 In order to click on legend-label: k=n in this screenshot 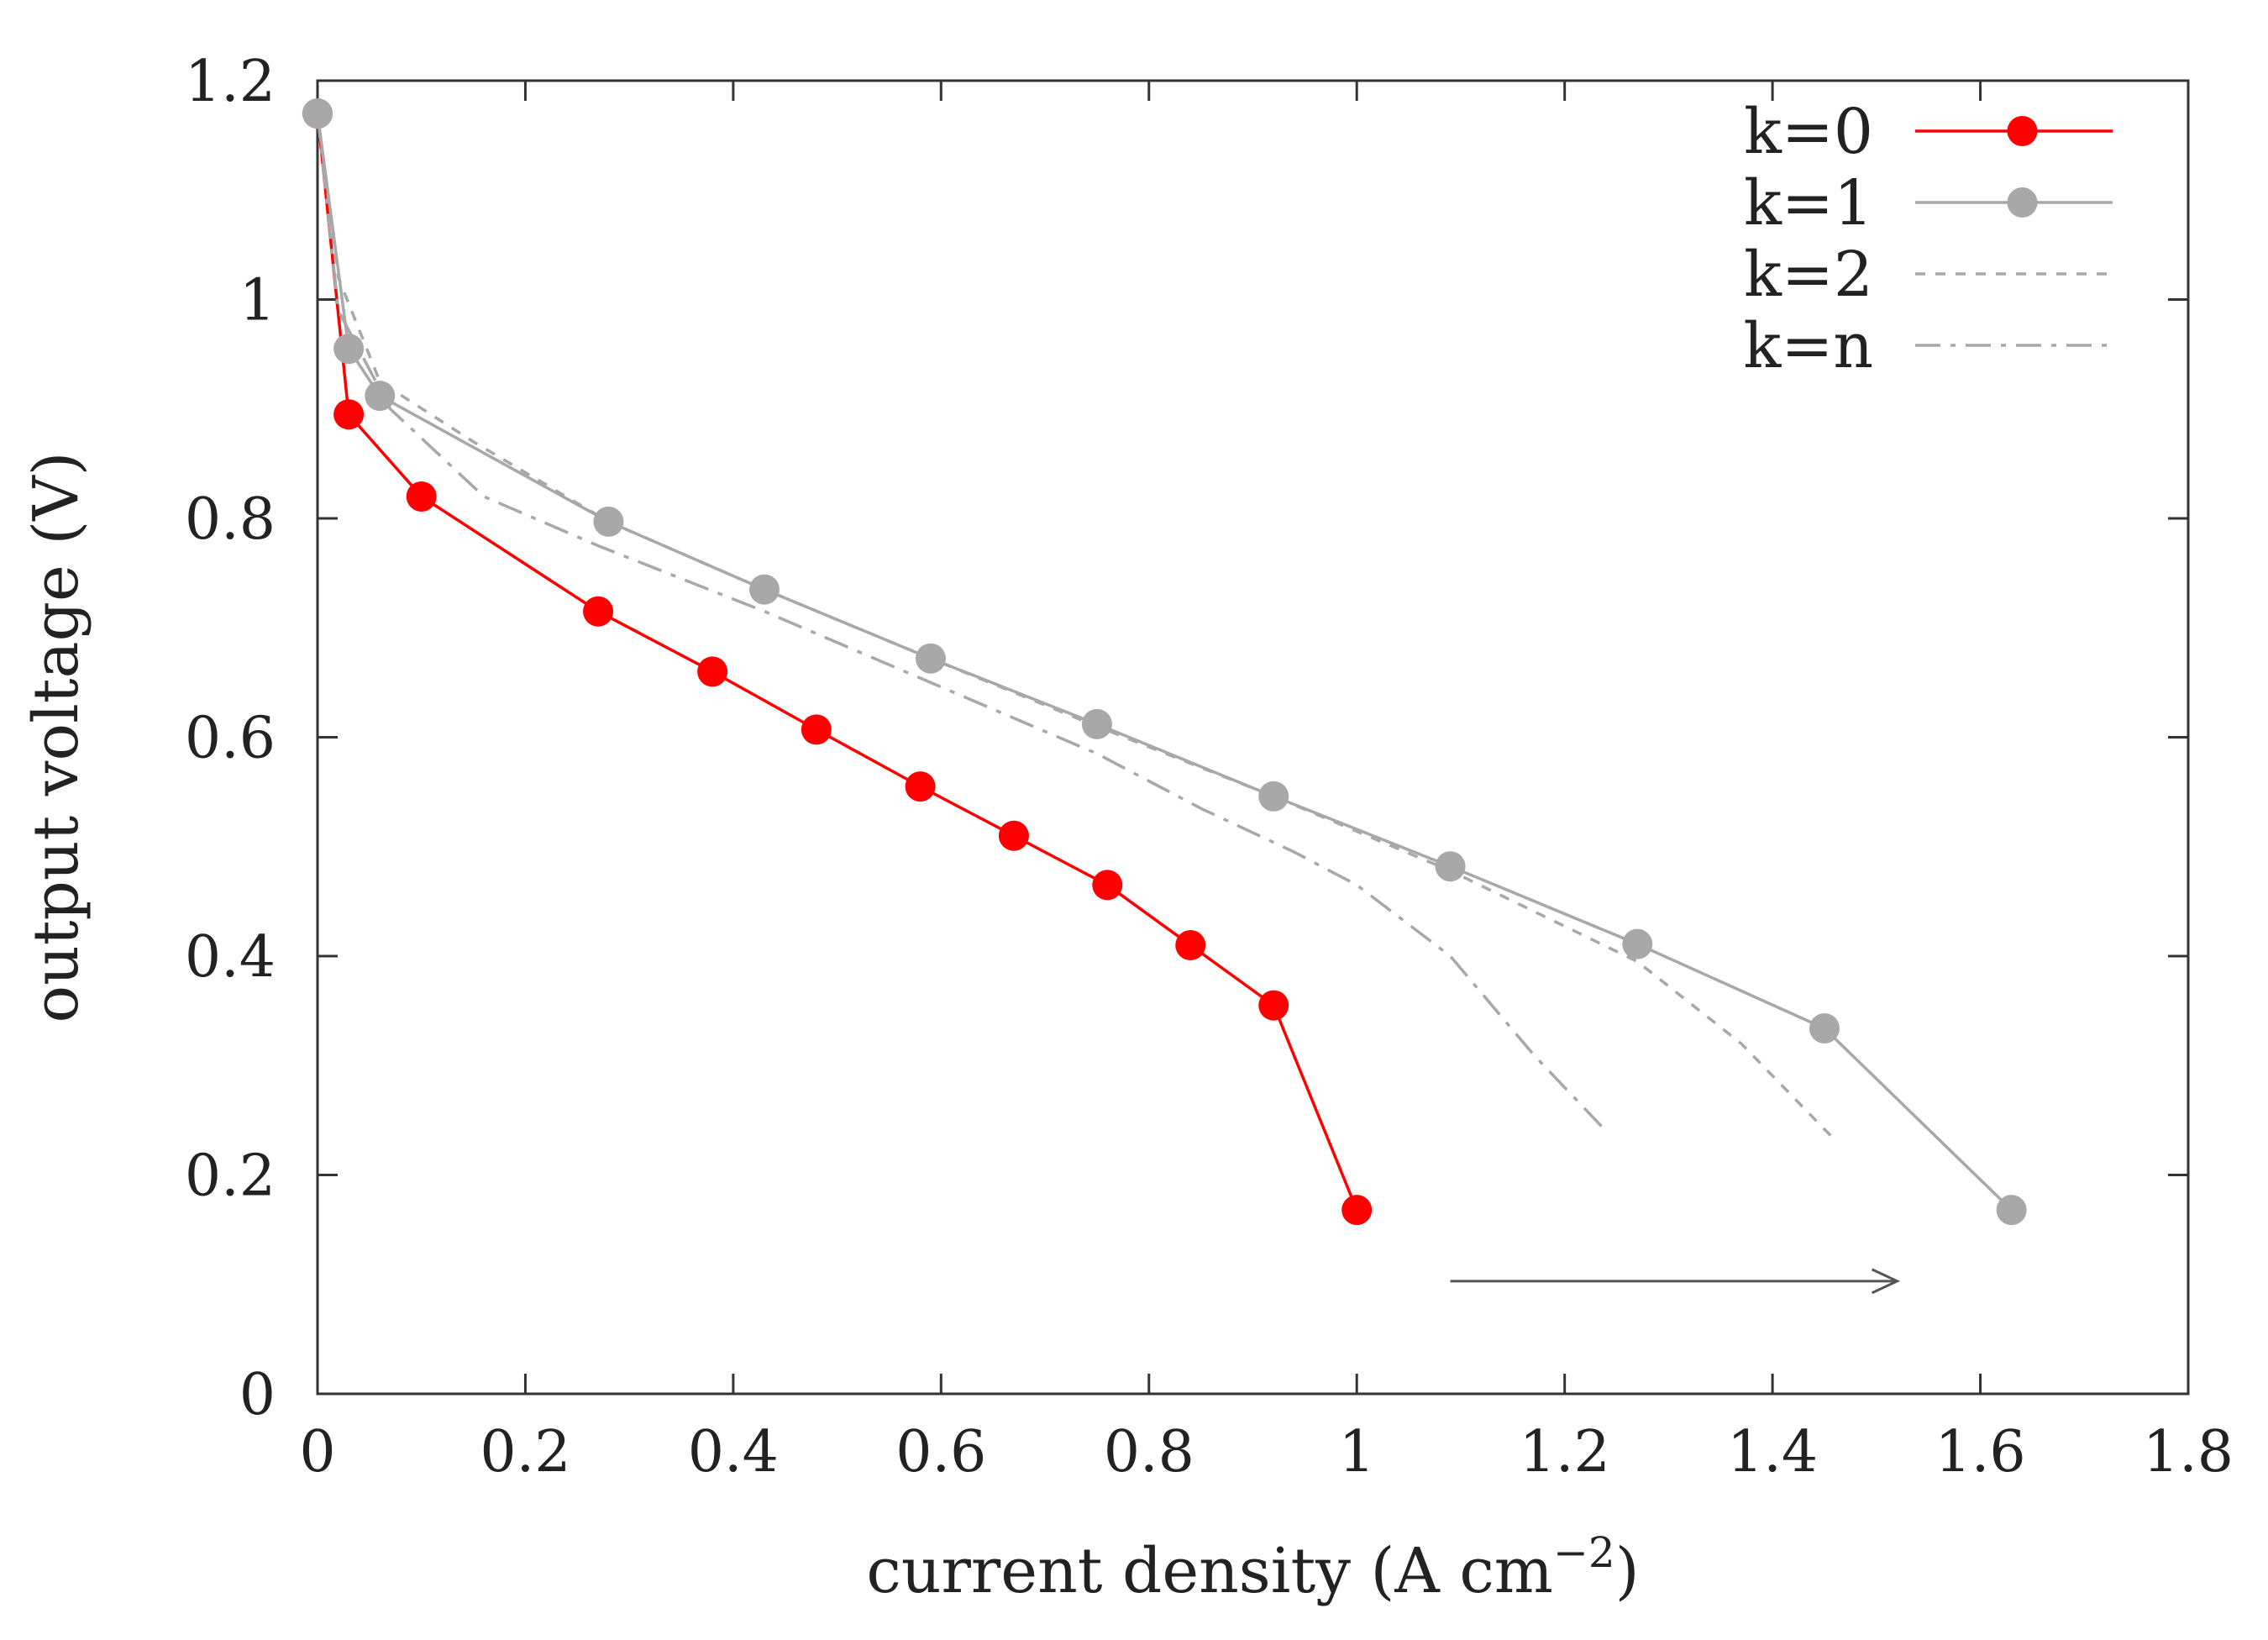, I will do `click(1808, 346)`.